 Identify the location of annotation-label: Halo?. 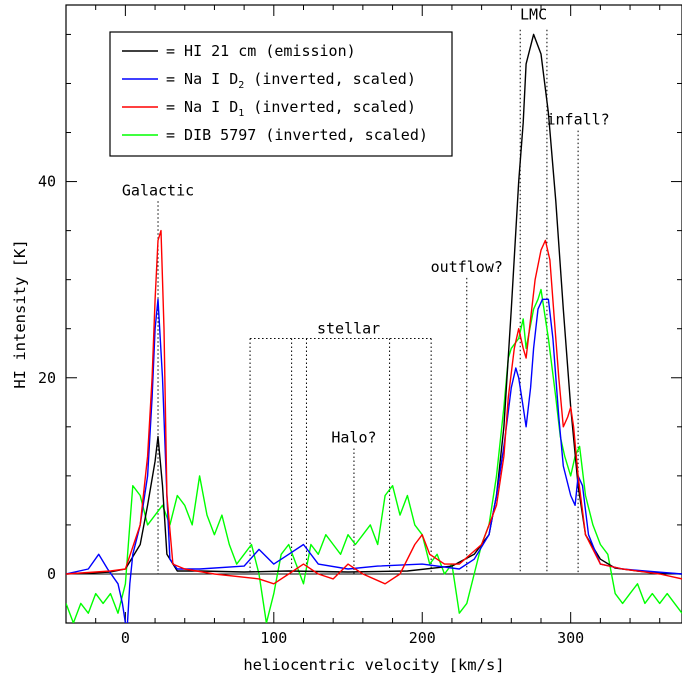
(353, 438).